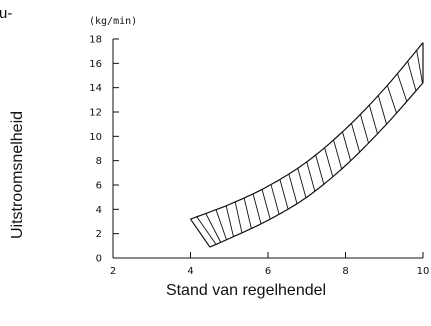 Image resolution: width=431 pixels, height=326 pixels. Describe the element at coordinates (99, 259) in the screenshot. I see `y-tick-label: 0` at that location.